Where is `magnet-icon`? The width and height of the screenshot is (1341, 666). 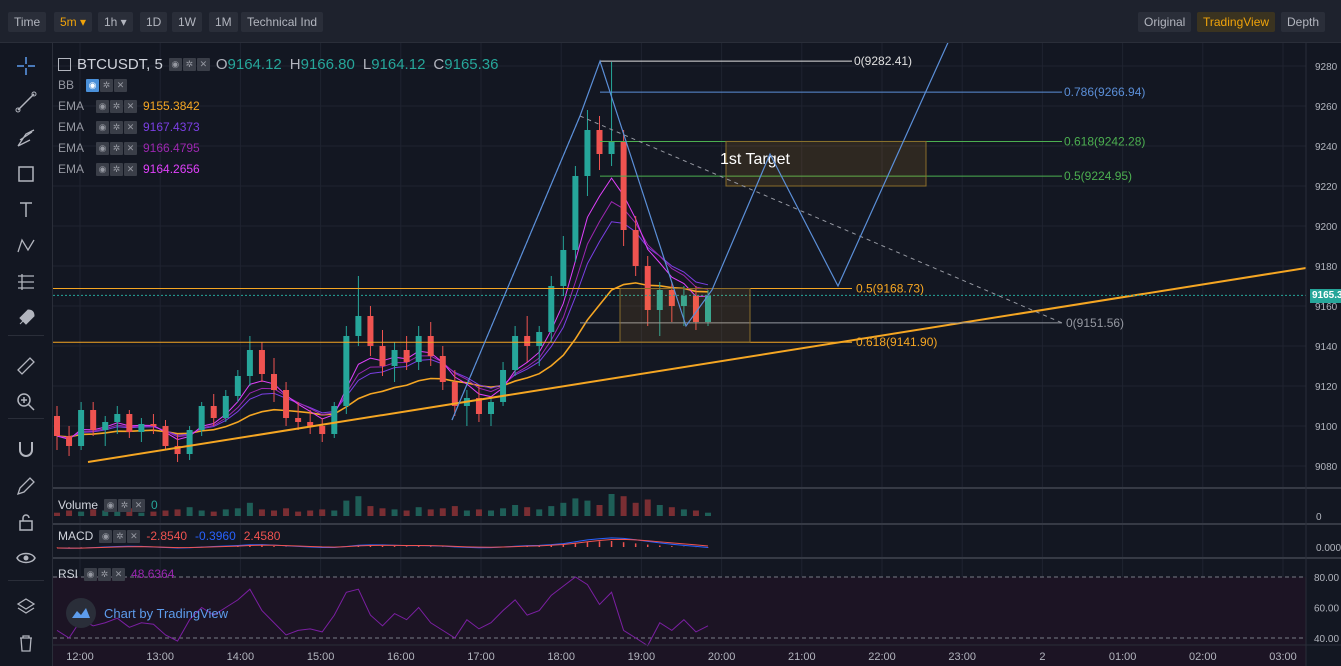
magnet-icon is located at coordinates (26, 450).